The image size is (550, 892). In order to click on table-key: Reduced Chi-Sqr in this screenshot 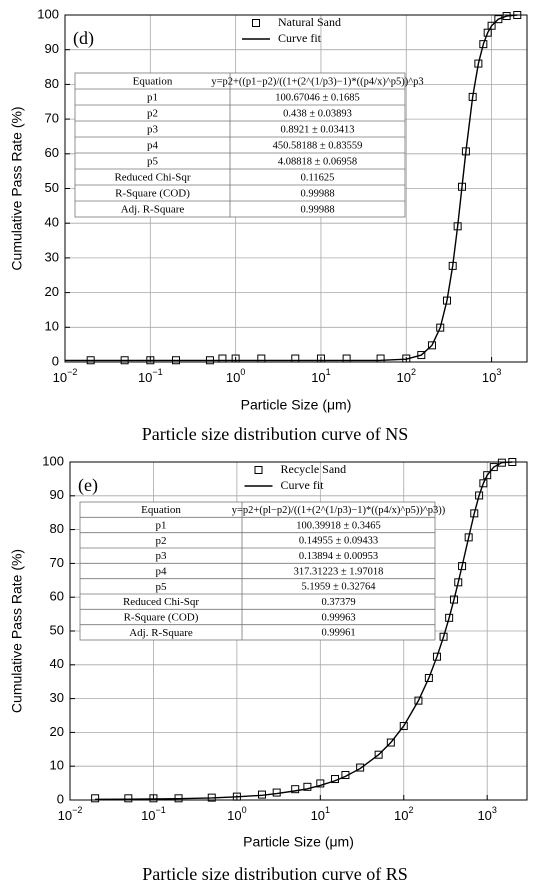, I will do `click(152, 178)`.